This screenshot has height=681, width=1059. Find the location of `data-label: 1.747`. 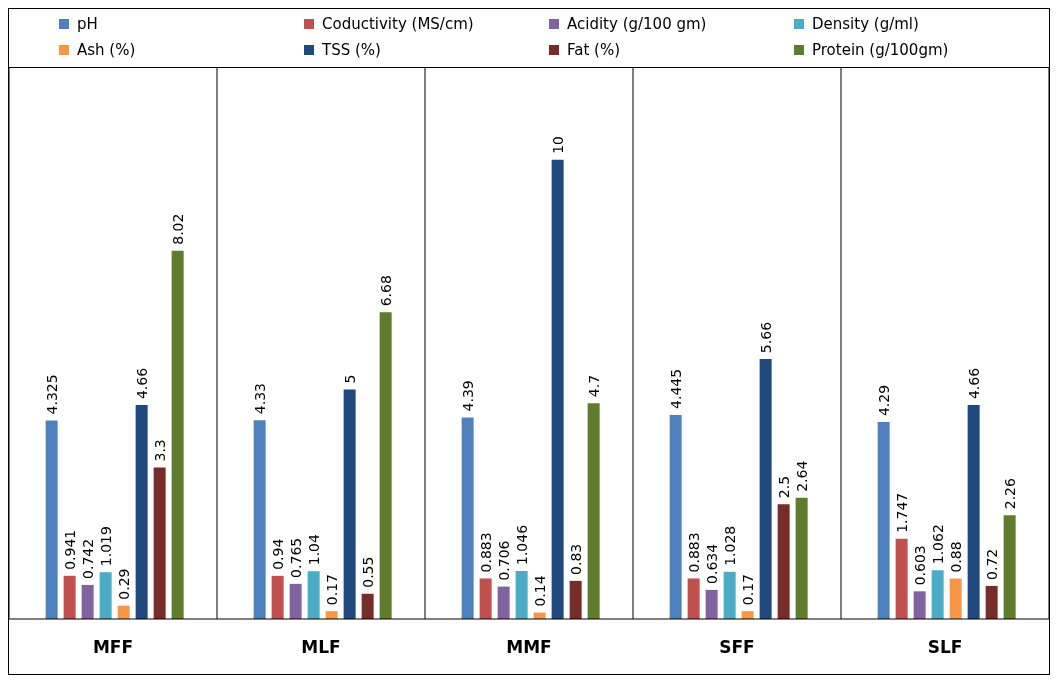

data-label: 1.747 is located at coordinates (901, 512).